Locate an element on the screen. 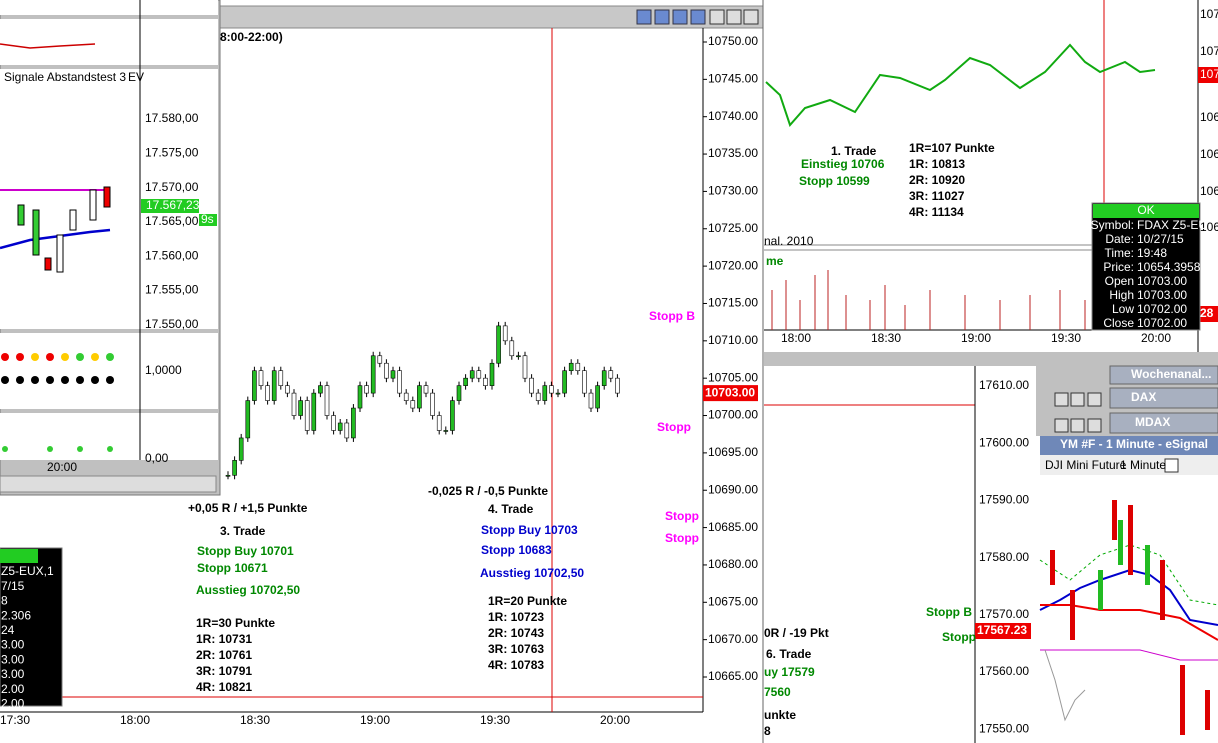 Image resolution: width=1218 pixels, height=743 pixels. annotation: 3R: 10791 is located at coordinates (224, 671).